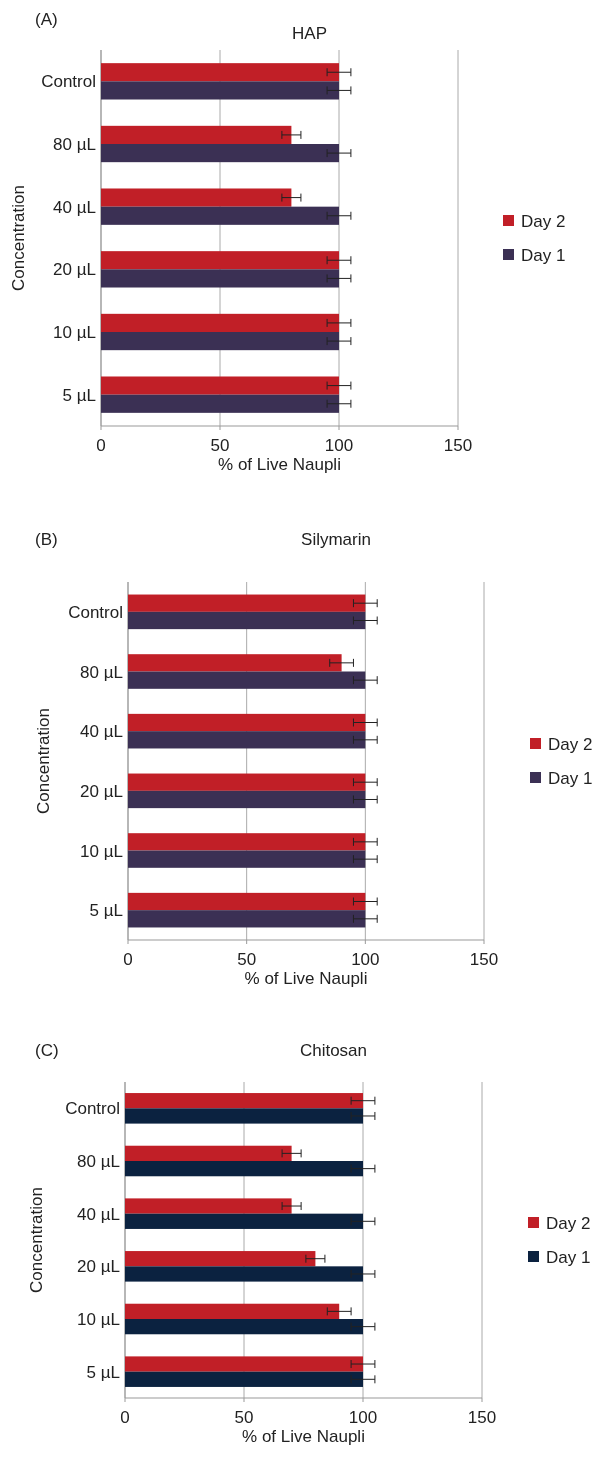 This screenshot has height=1457, width=597. What do you see at coordinates (336, 539) in the screenshot?
I see `chart-title: Silymarin` at bounding box center [336, 539].